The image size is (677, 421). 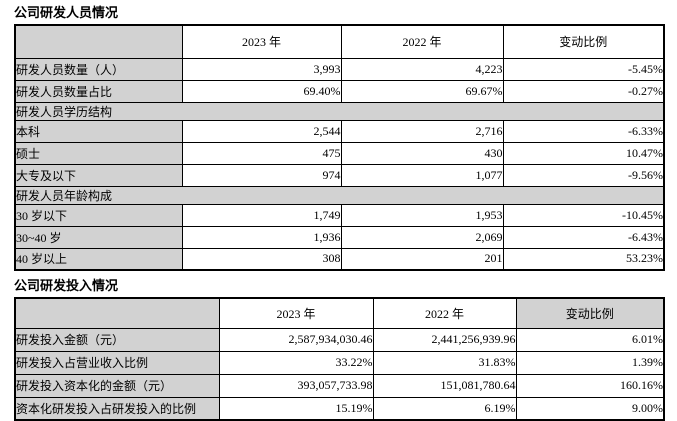 I want to click on table-row: 硕士 475 430 10.47%, so click(x=339, y=153).